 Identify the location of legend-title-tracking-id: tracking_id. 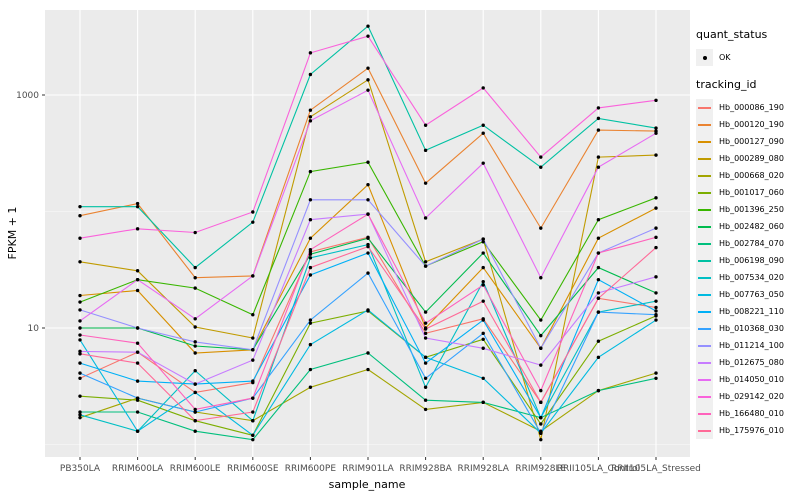
(726, 84).